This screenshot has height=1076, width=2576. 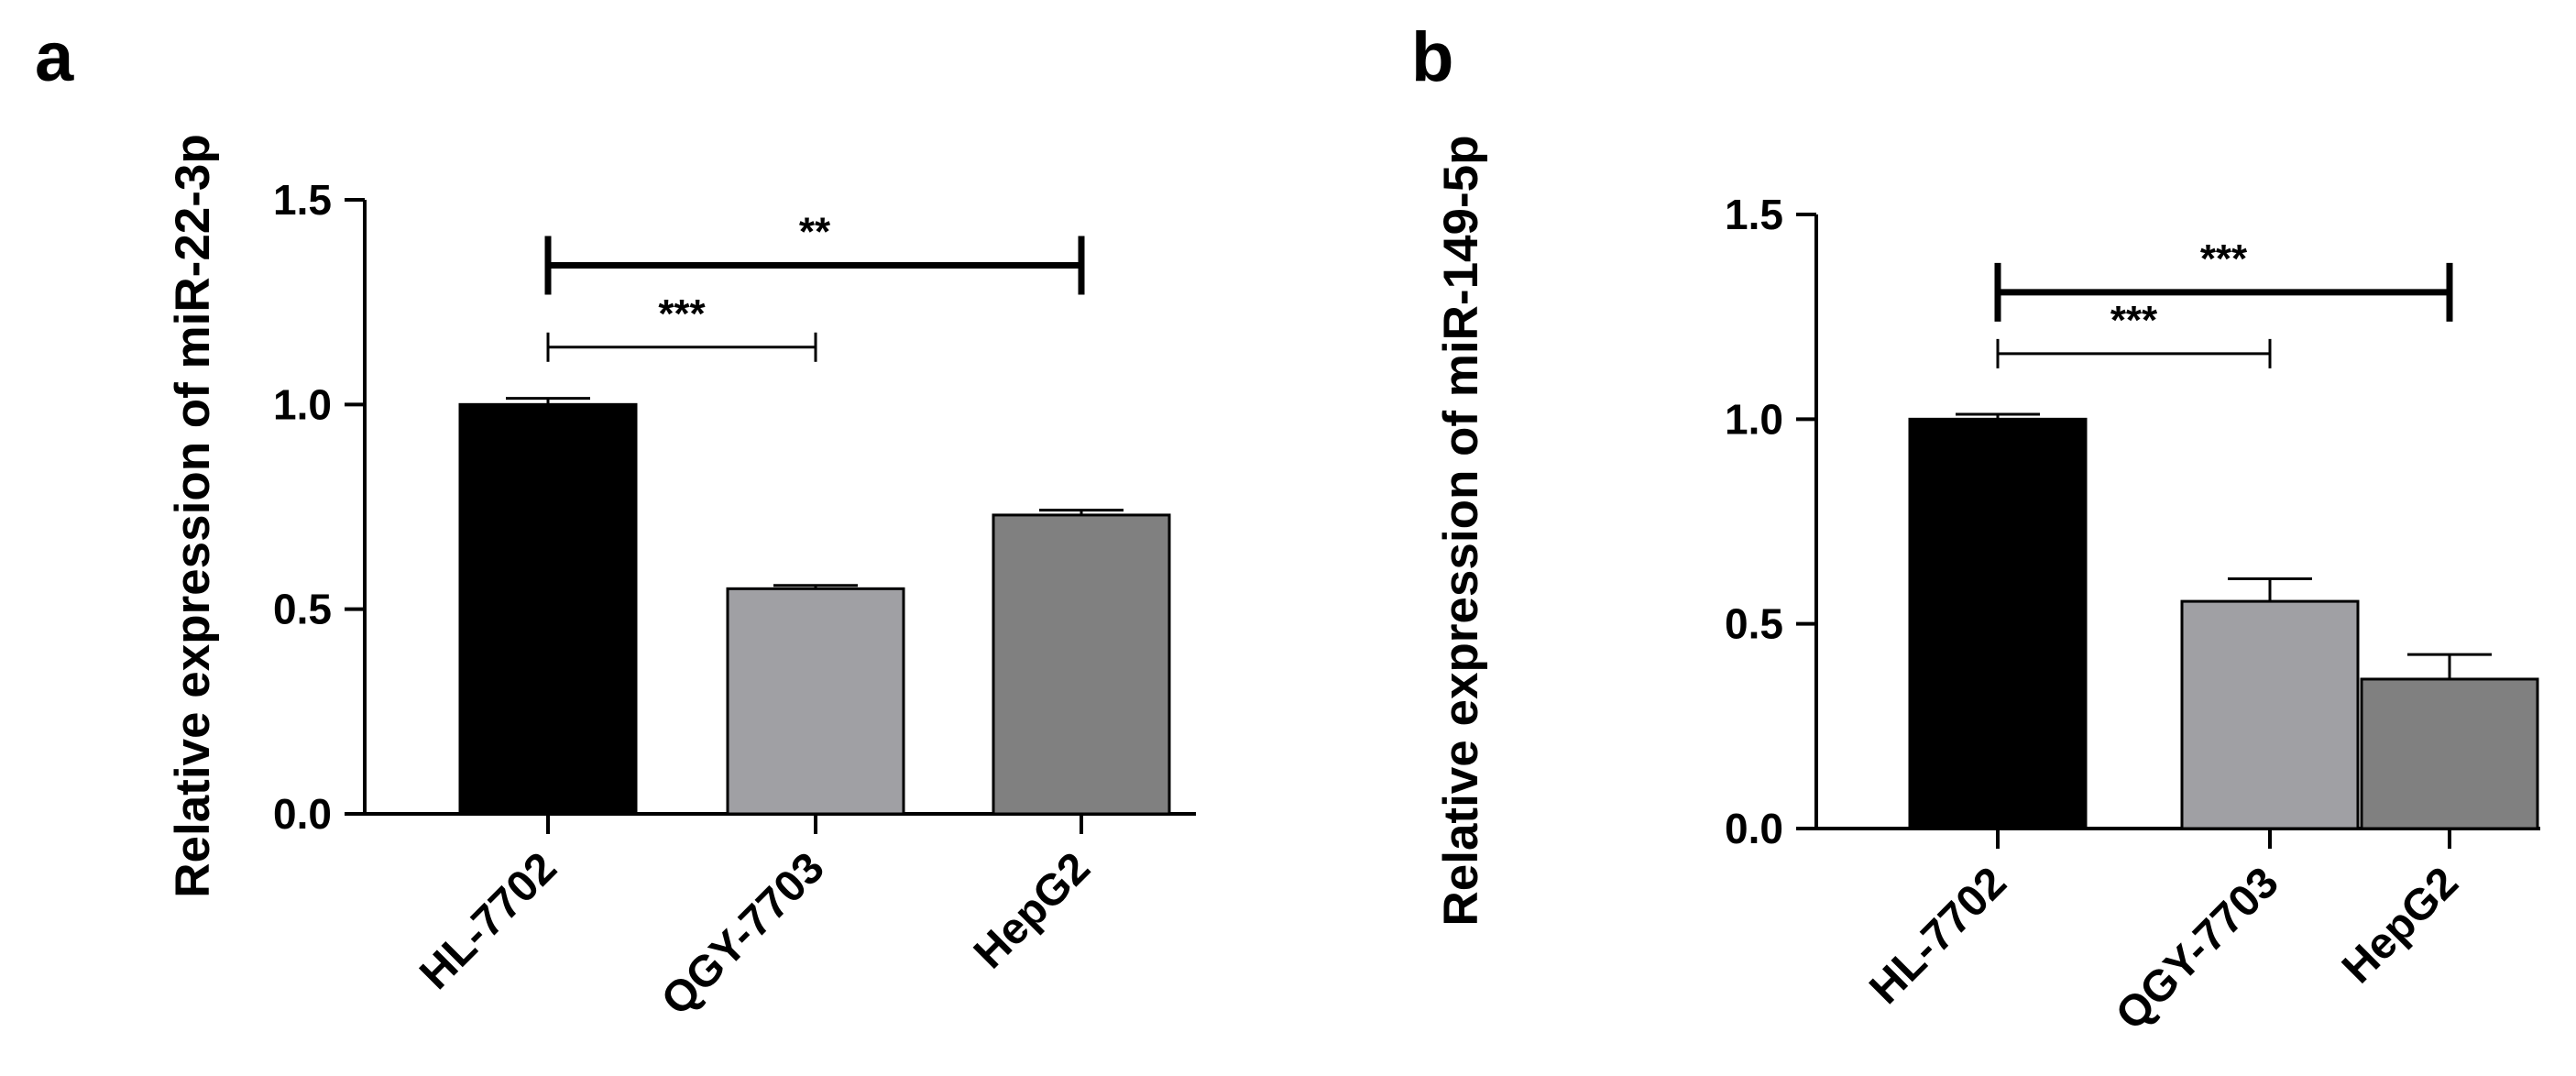 What do you see at coordinates (54, 57) in the screenshot?
I see `panel-a-letter: a` at bounding box center [54, 57].